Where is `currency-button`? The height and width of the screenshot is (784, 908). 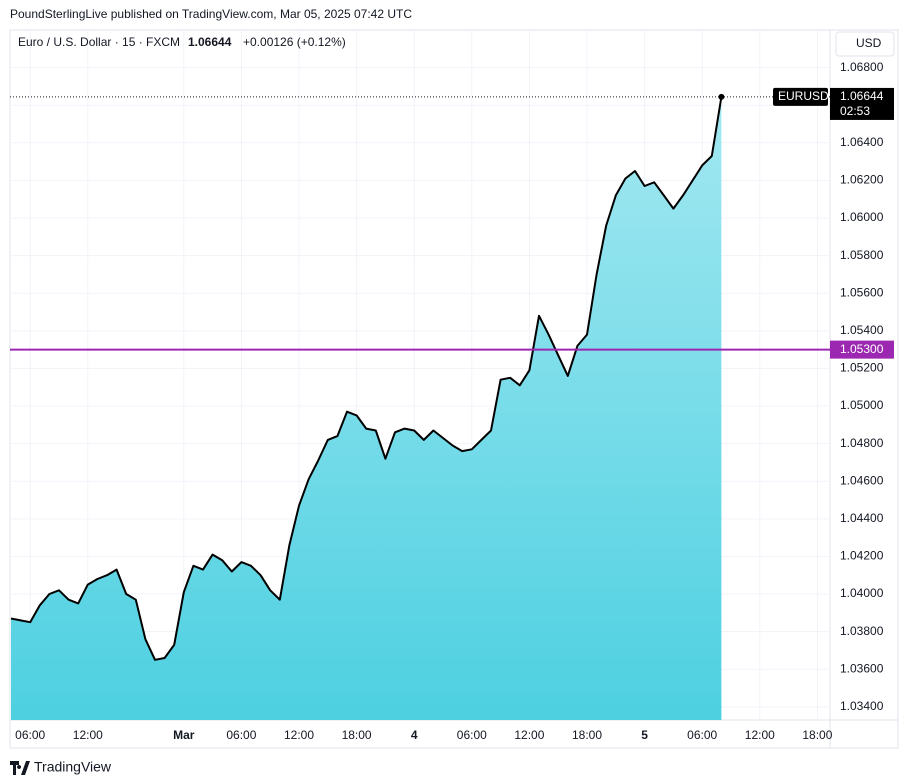
currency-button is located at coordinates (865, 44).